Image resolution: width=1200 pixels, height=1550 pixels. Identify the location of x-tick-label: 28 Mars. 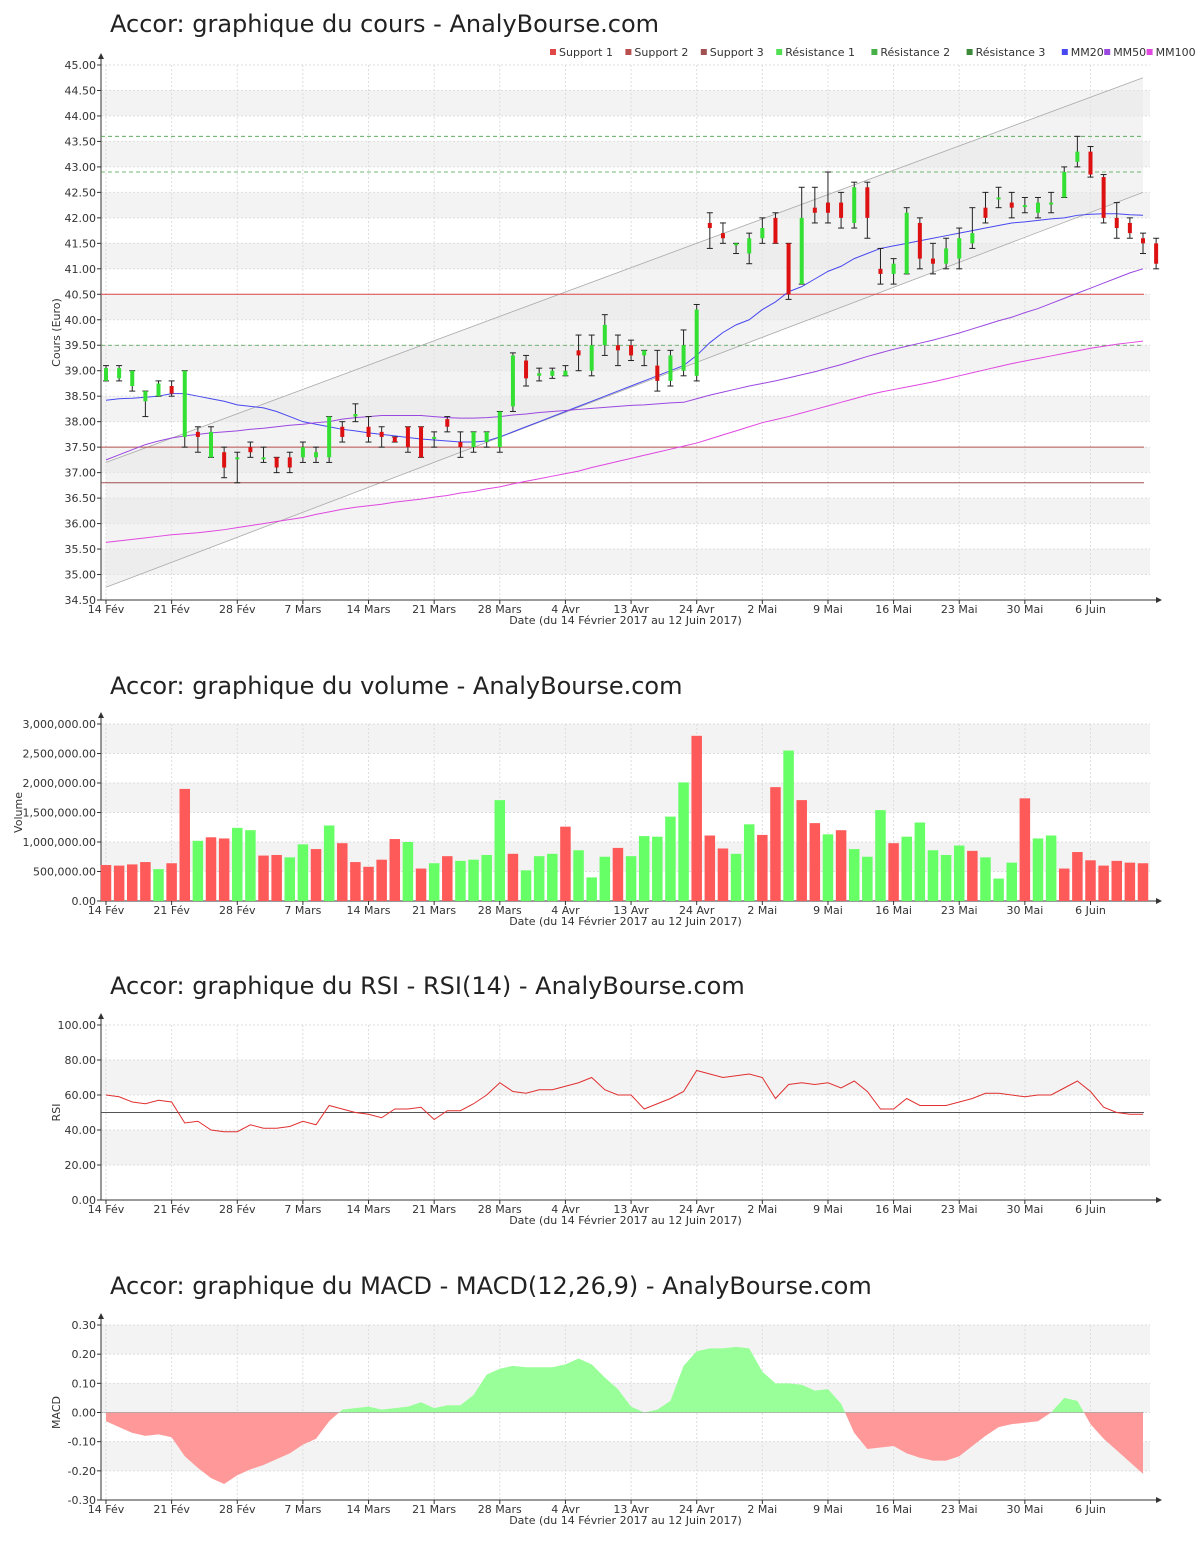
(500, 910).